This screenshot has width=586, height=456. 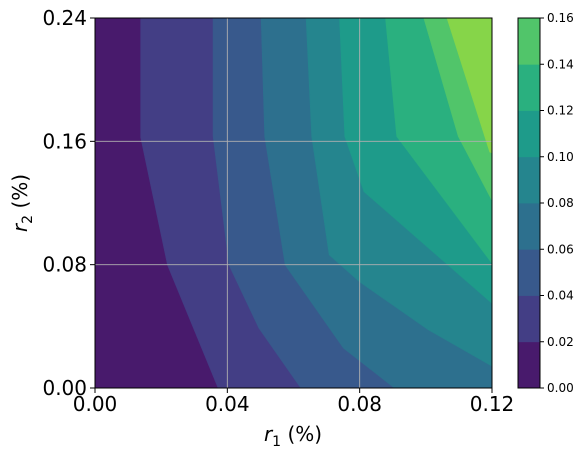 What do you see at coordinates (359, 404) in the screenshot?
I see `x-tick-label: 0.08` at bounding box center [359, 404].